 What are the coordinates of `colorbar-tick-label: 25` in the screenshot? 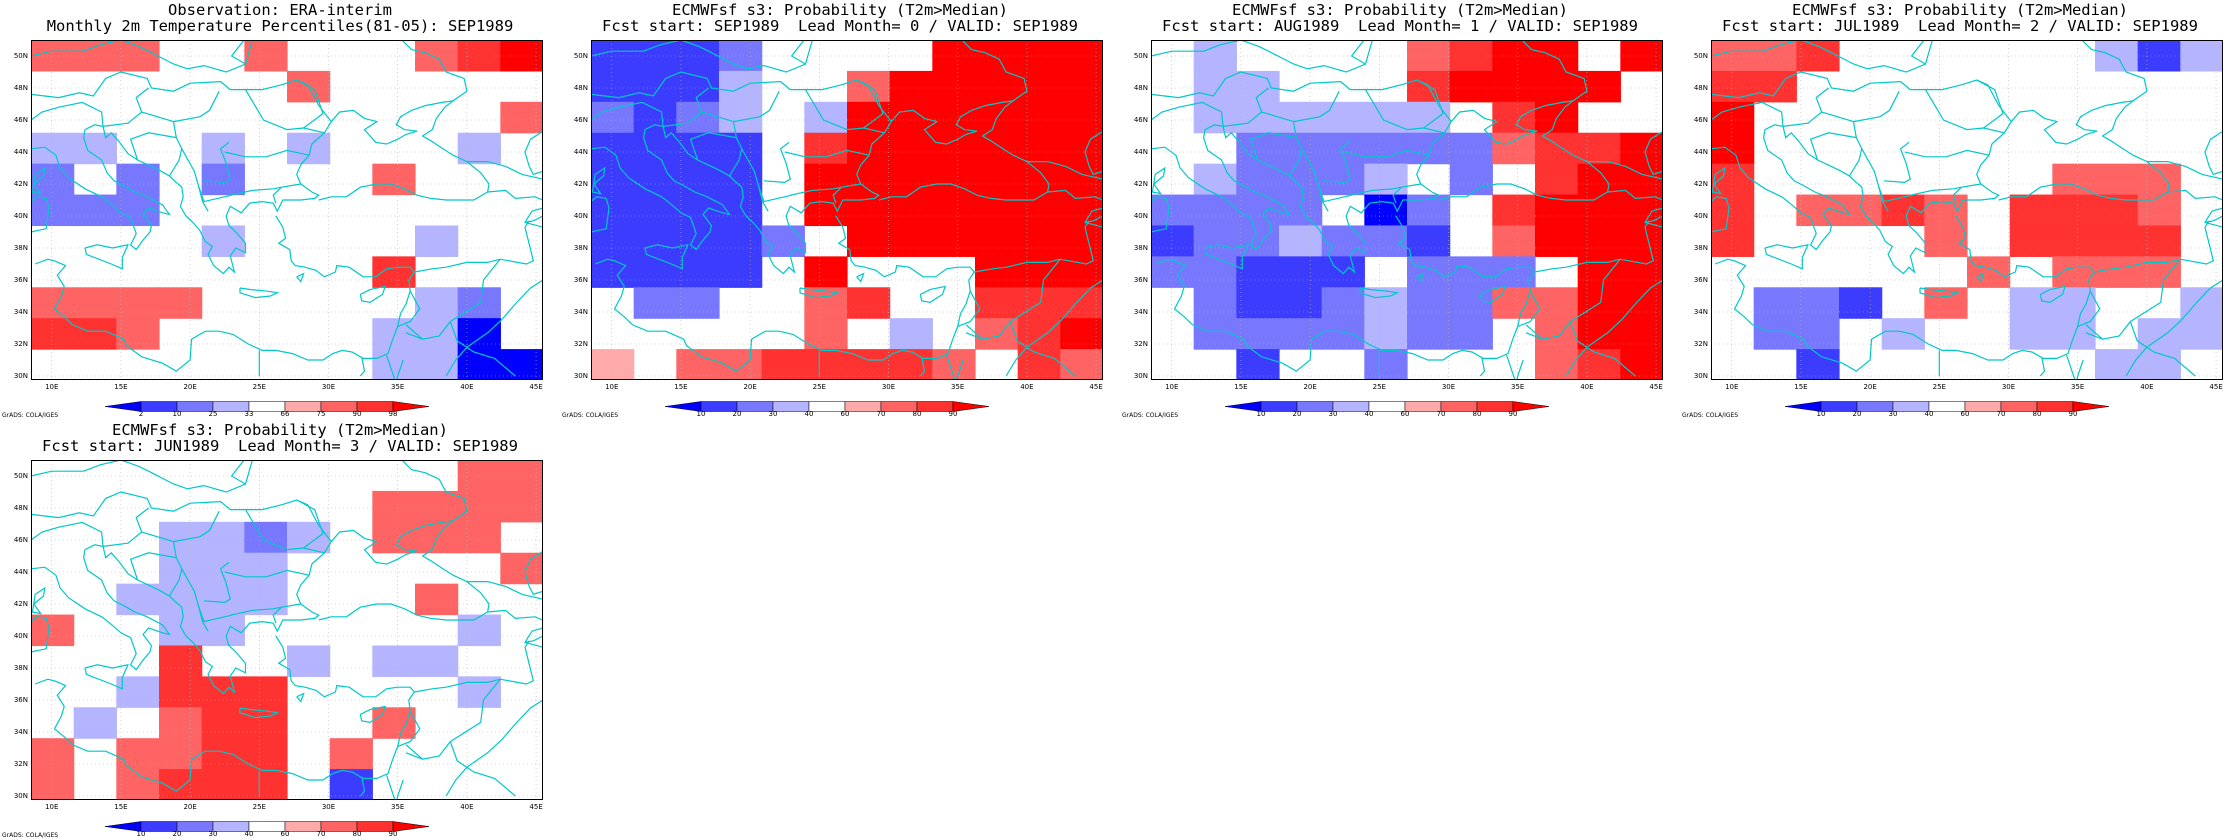 It's located at (213, 414).